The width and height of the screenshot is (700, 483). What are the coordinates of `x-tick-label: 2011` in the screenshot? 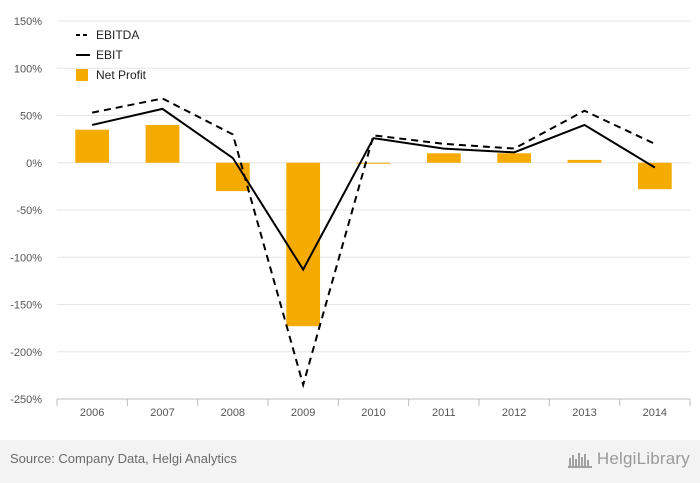 It's located at (444, 413).